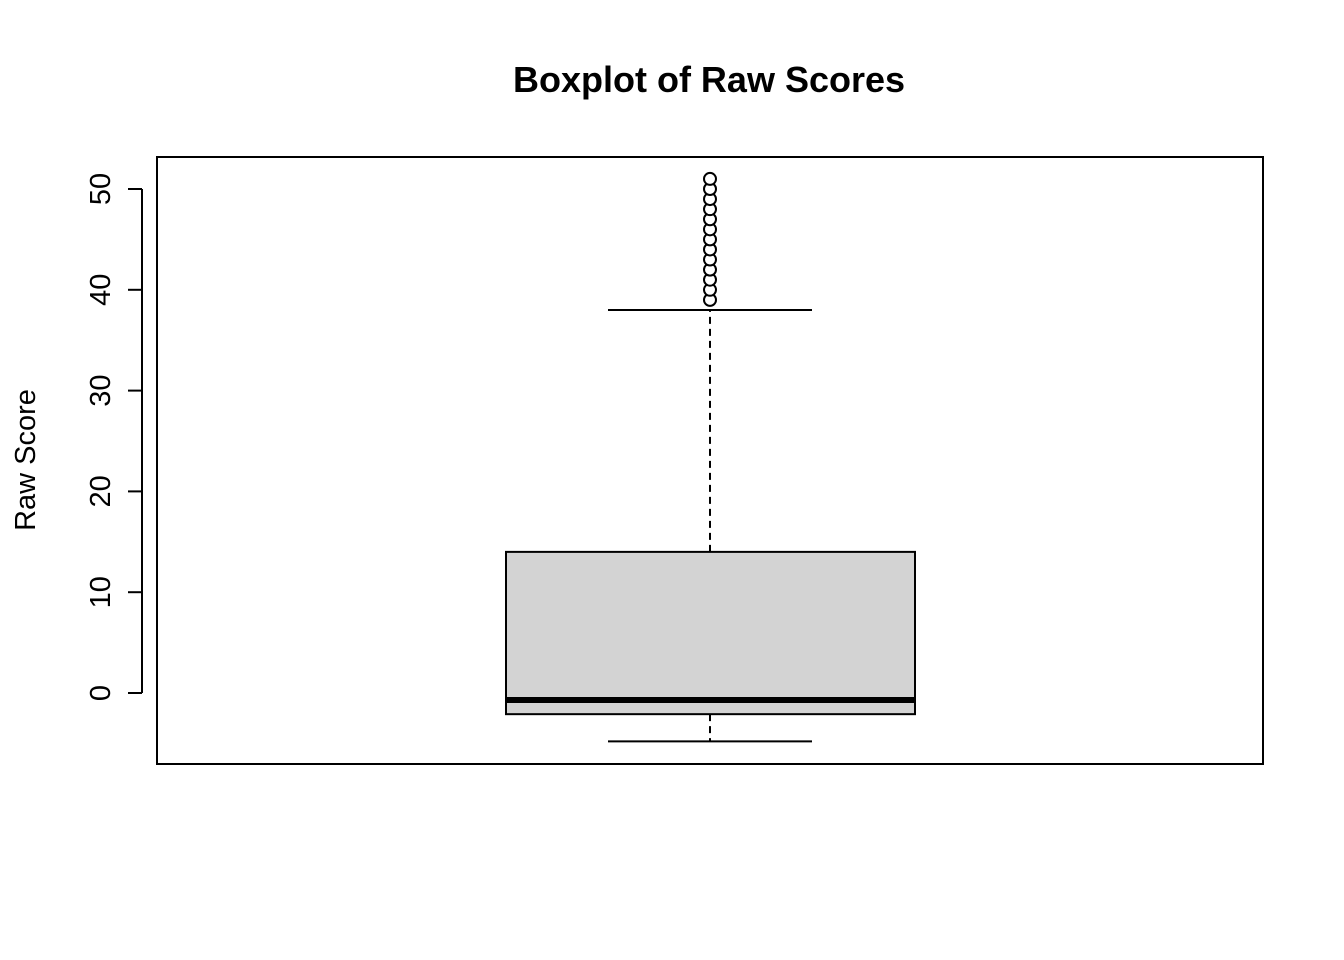 The height and width of the screenshot is (960, 1344). Describe the element at coordinates (101, 592) in the screenshot. I see `y-tick-label: 10` at that location.